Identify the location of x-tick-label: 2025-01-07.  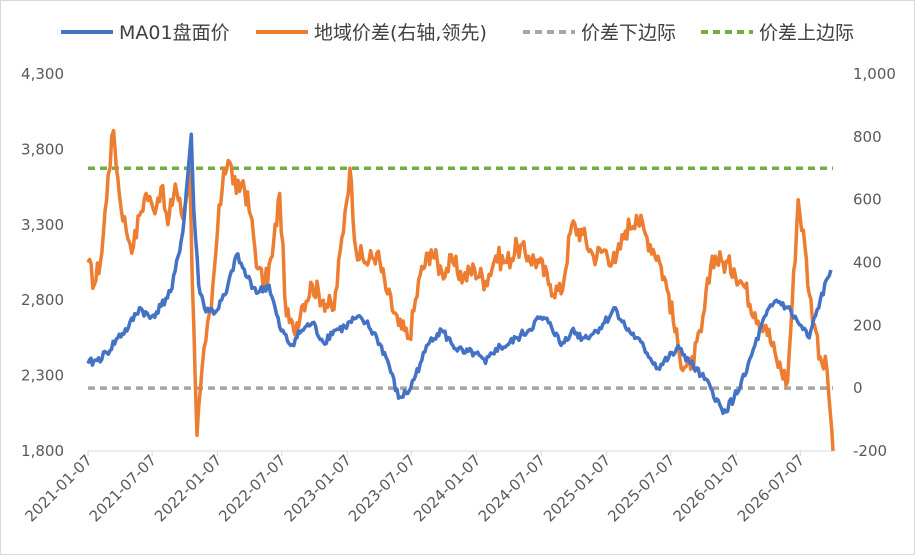
(577, 488).